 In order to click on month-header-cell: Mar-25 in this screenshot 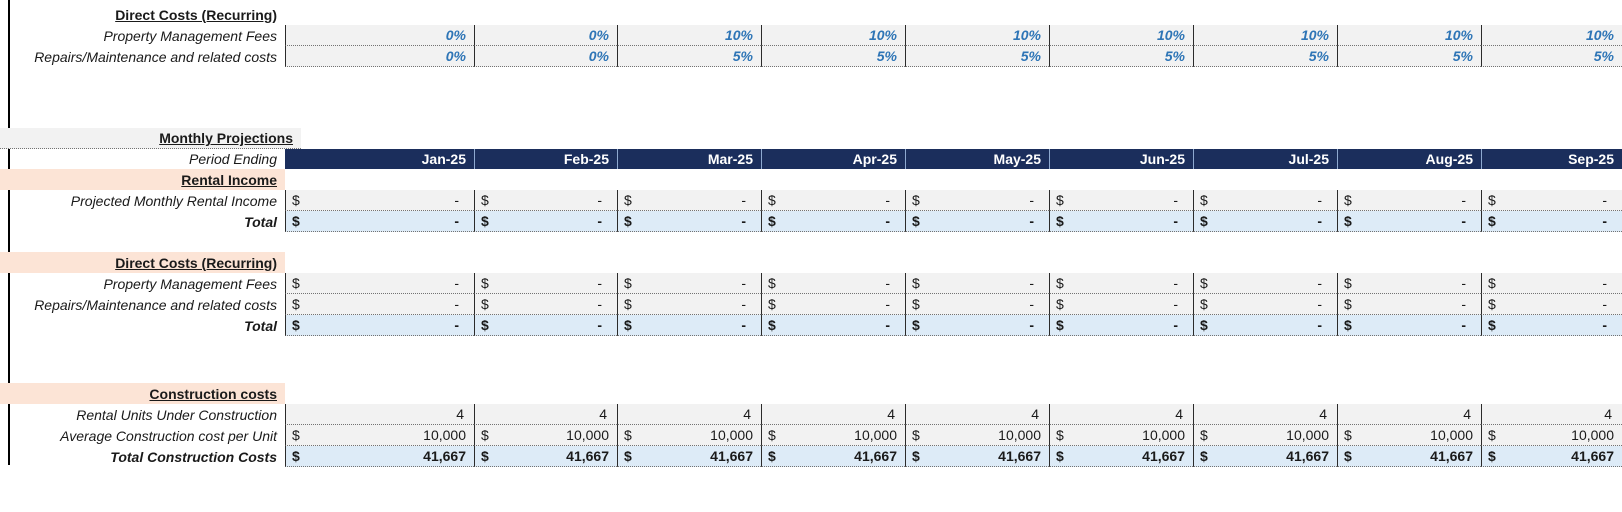, I will do `click(689, 159)`.